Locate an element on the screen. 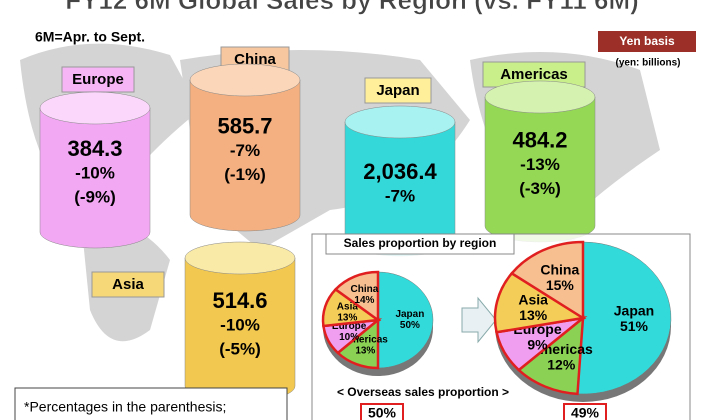 This screenshot has width=705, height=420. footnote: *Percentages in the parenthesis; is located at coordinates (125, 407).